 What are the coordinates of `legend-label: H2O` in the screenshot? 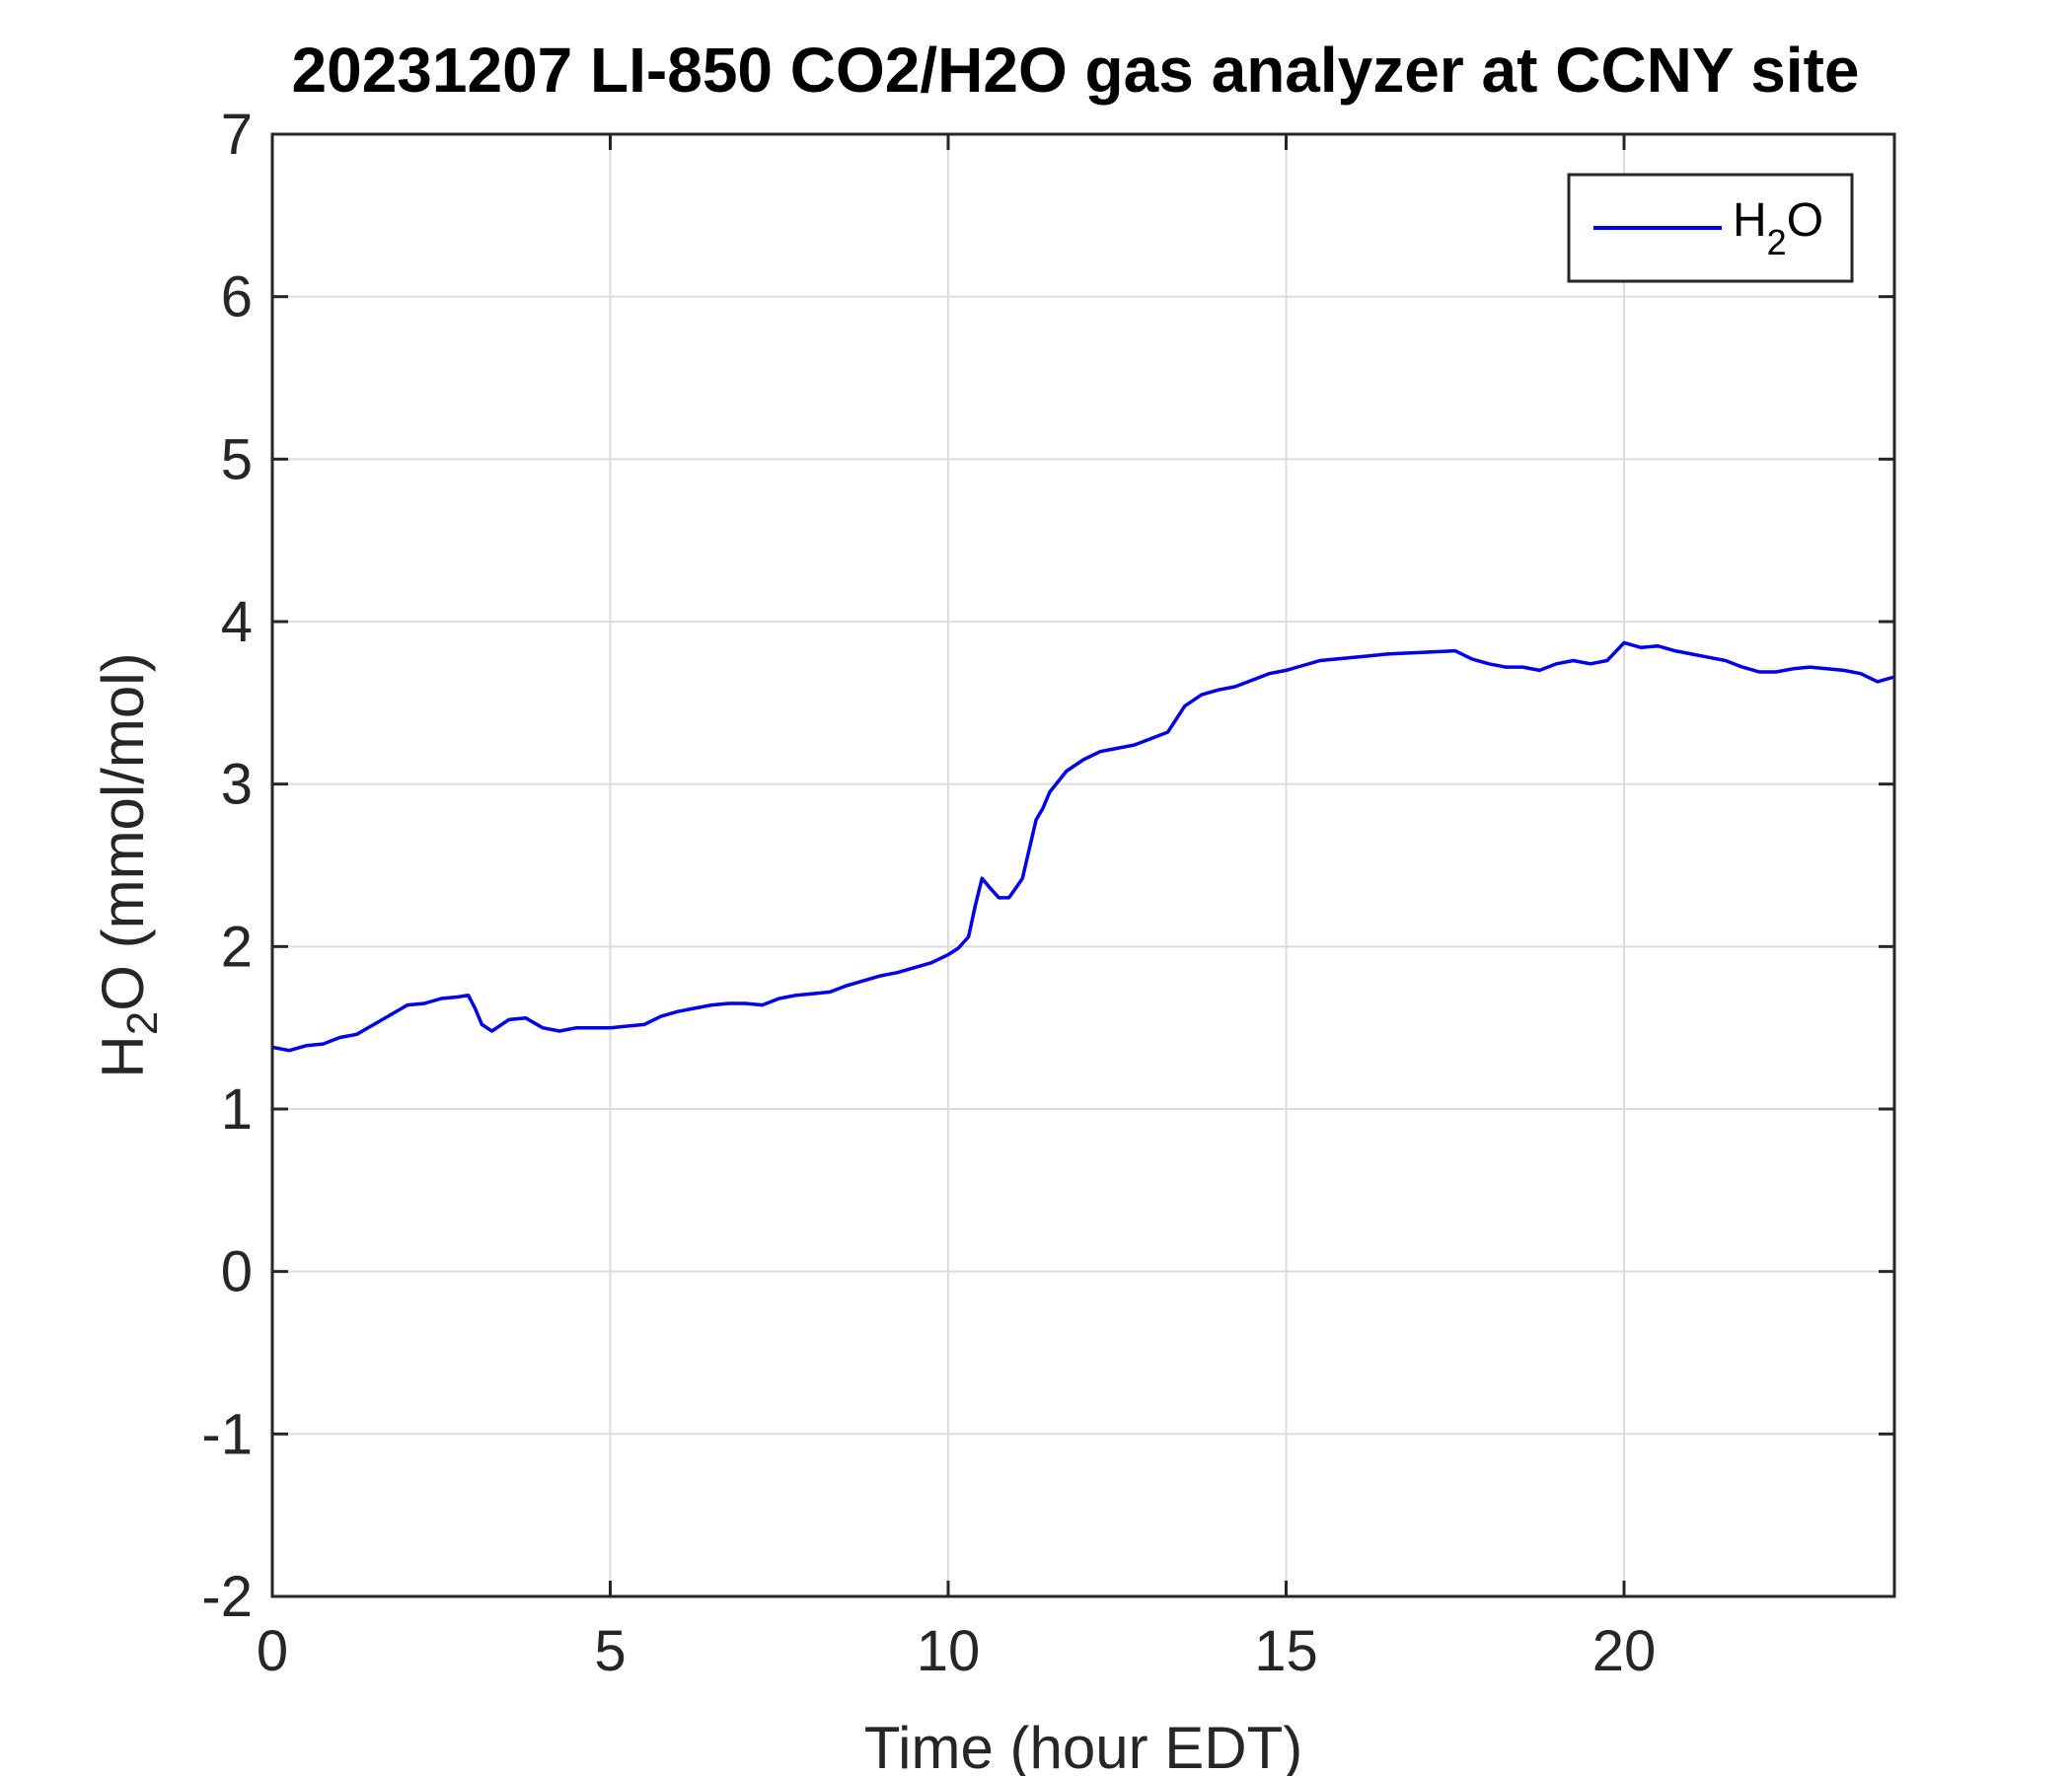 It's located at (1778, 228).